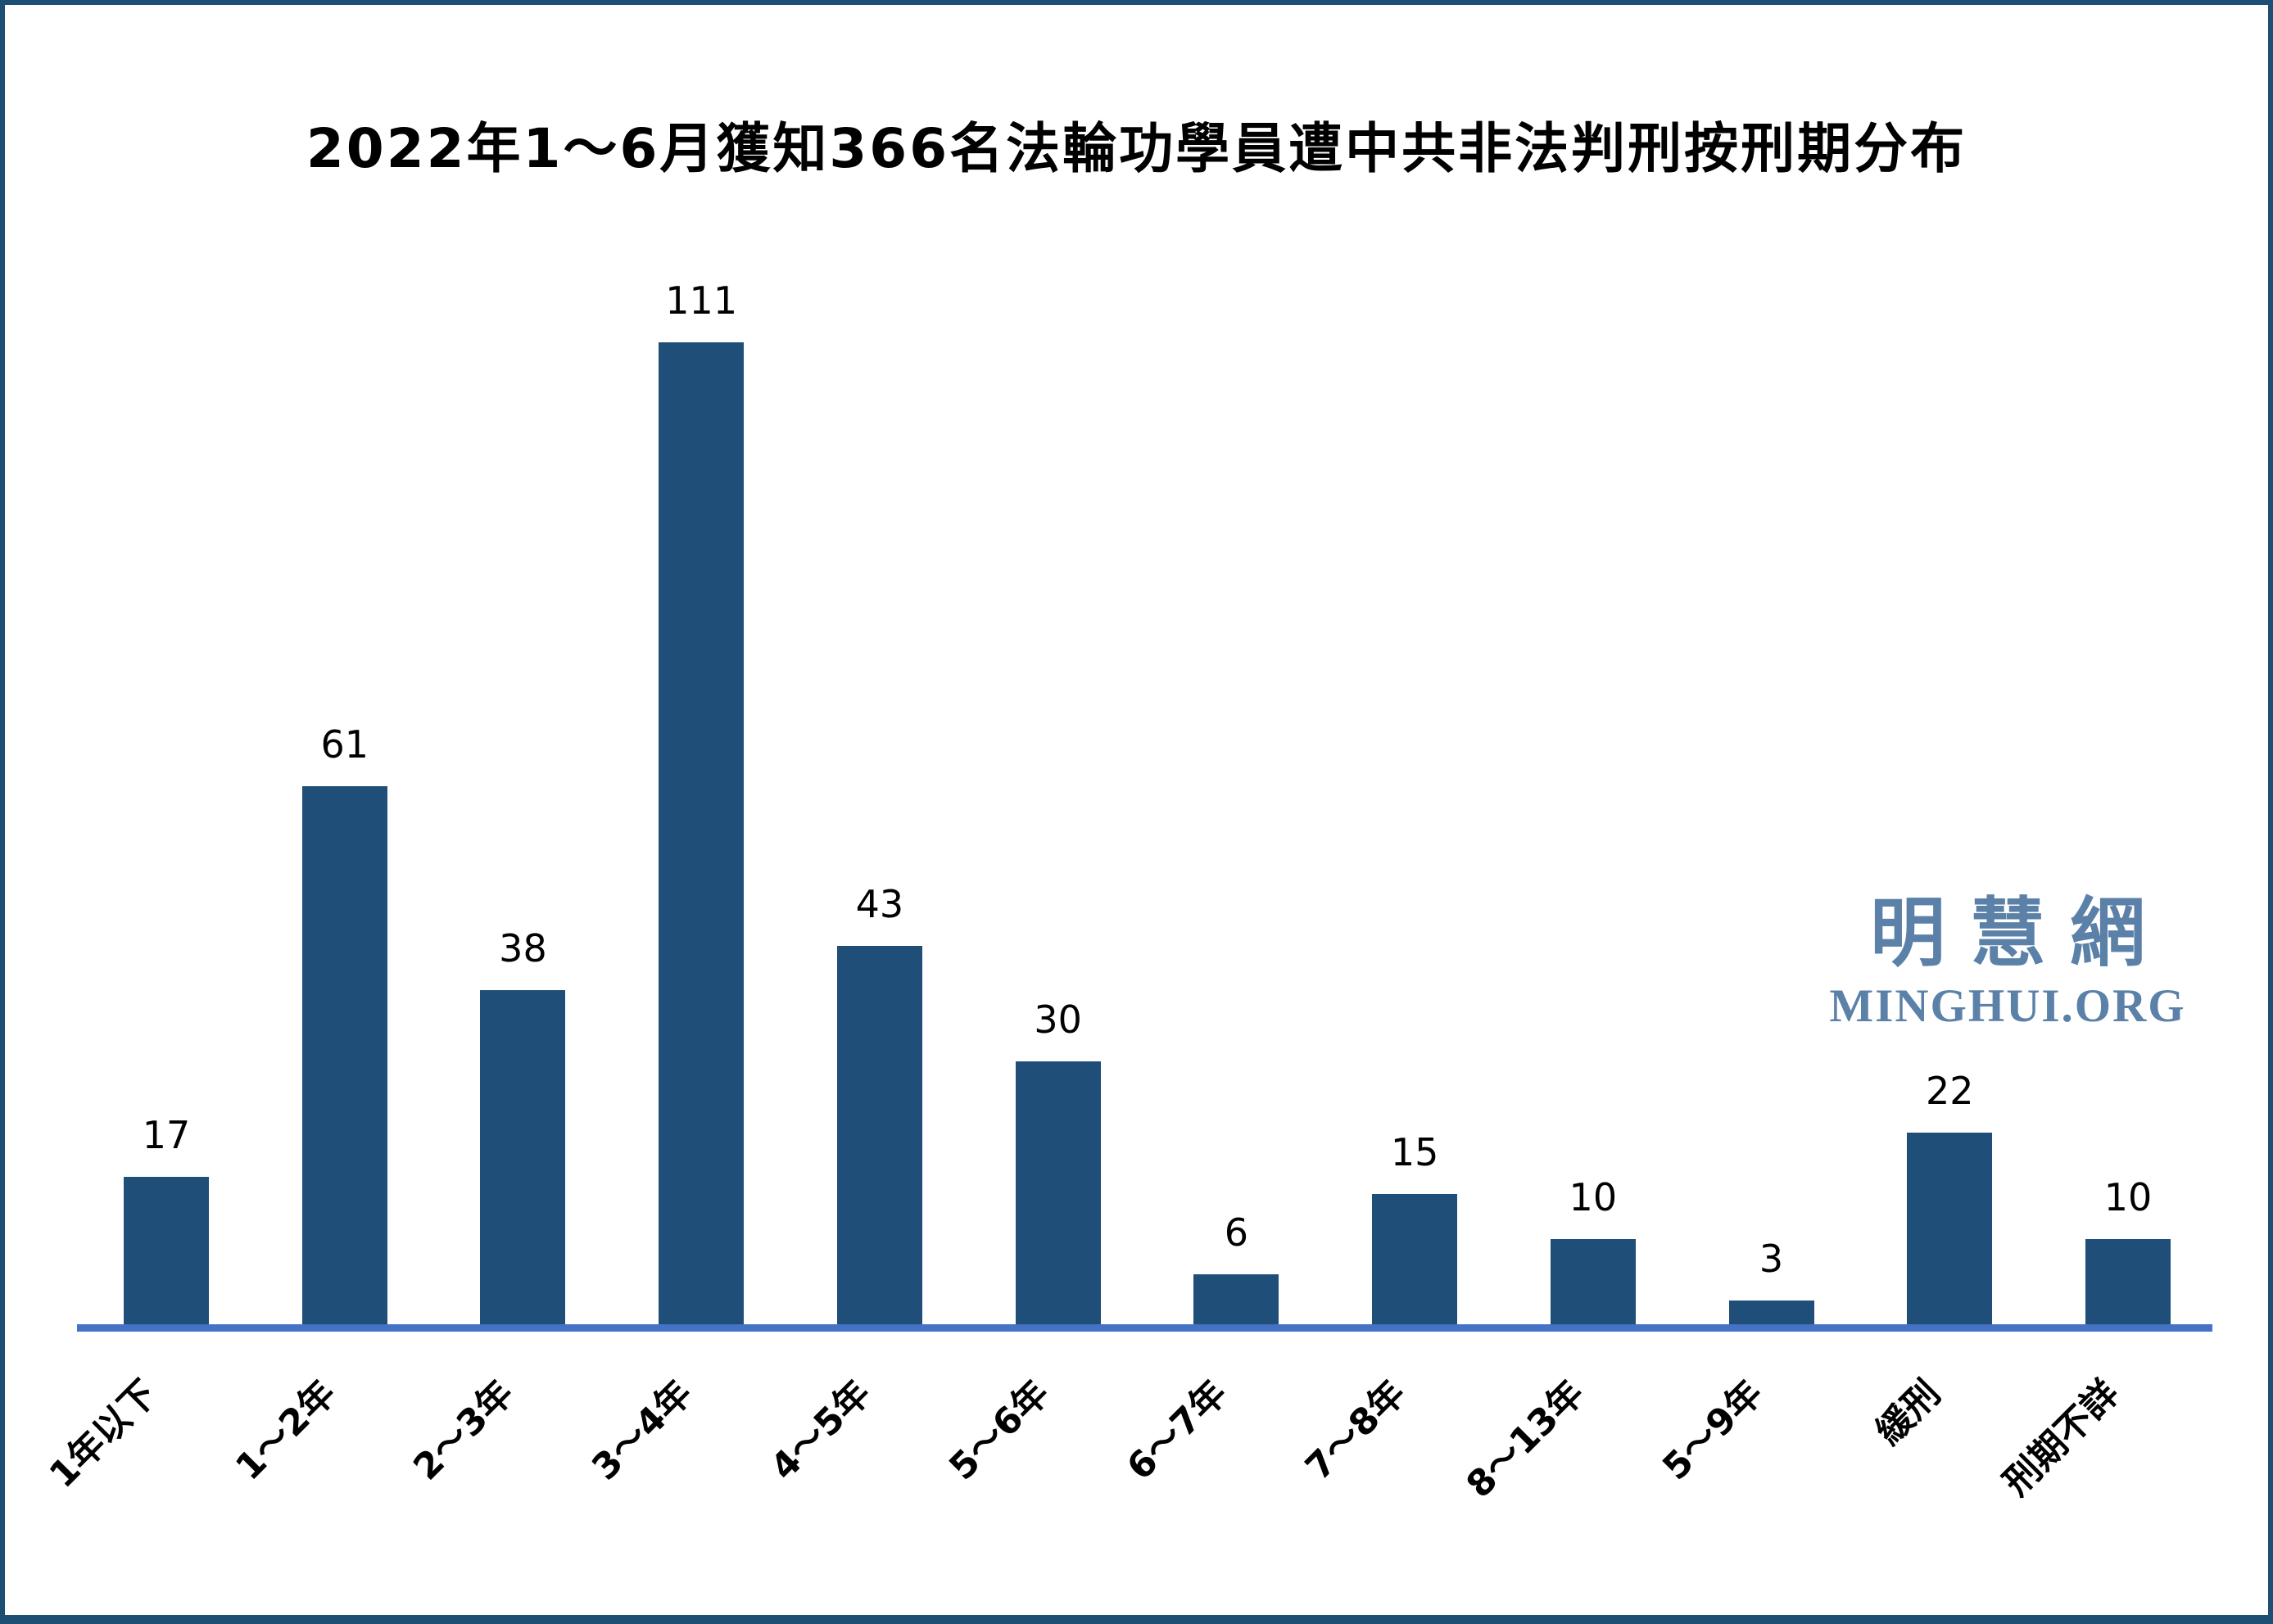  I want to click on bar-value-label: 61, so click(344, 745).